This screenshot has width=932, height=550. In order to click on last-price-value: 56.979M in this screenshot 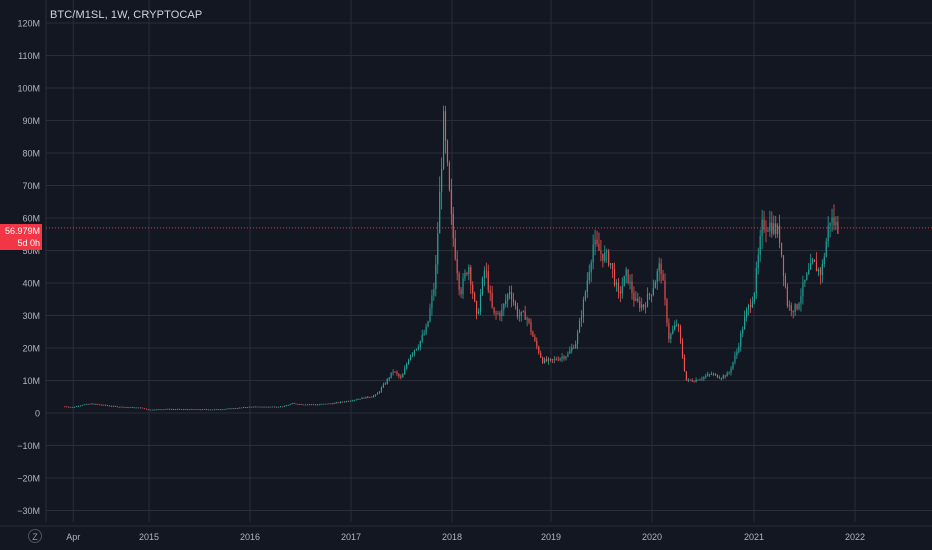, I will do `click(22, 231)`.